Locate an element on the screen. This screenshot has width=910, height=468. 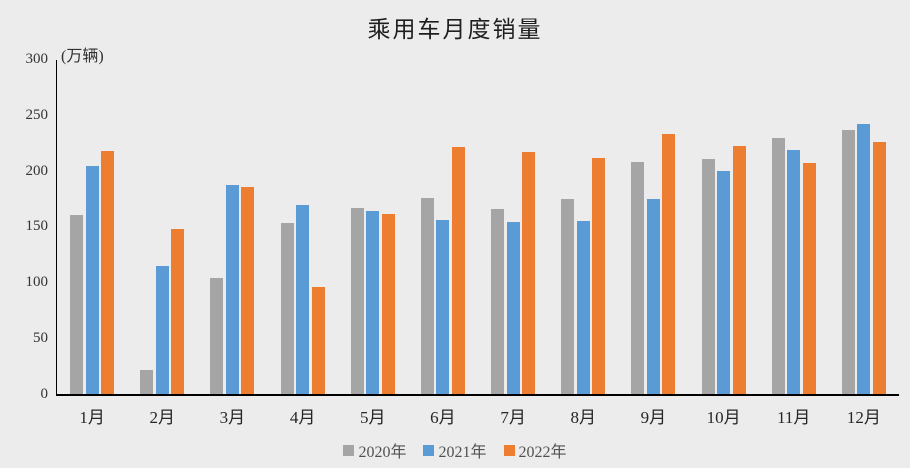
bar-2021年-12月 is located at coordinates (864, 259).